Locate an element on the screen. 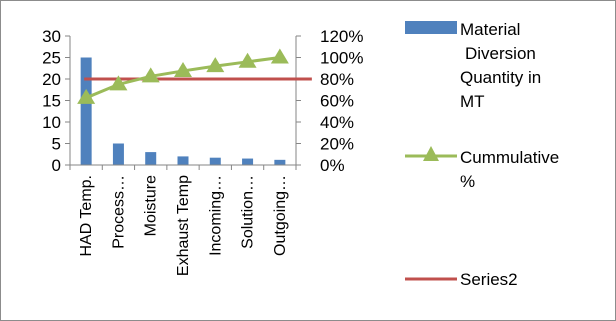 The height and width of the screenshot is (321, 616). legend-line: Cummulative is located at coordinates (509, 157).